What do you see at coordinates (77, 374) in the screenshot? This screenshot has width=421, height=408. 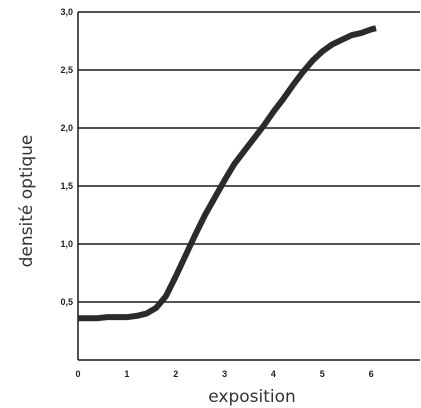 I see `x-tick-label: 0` at bounding box center [77, 374].